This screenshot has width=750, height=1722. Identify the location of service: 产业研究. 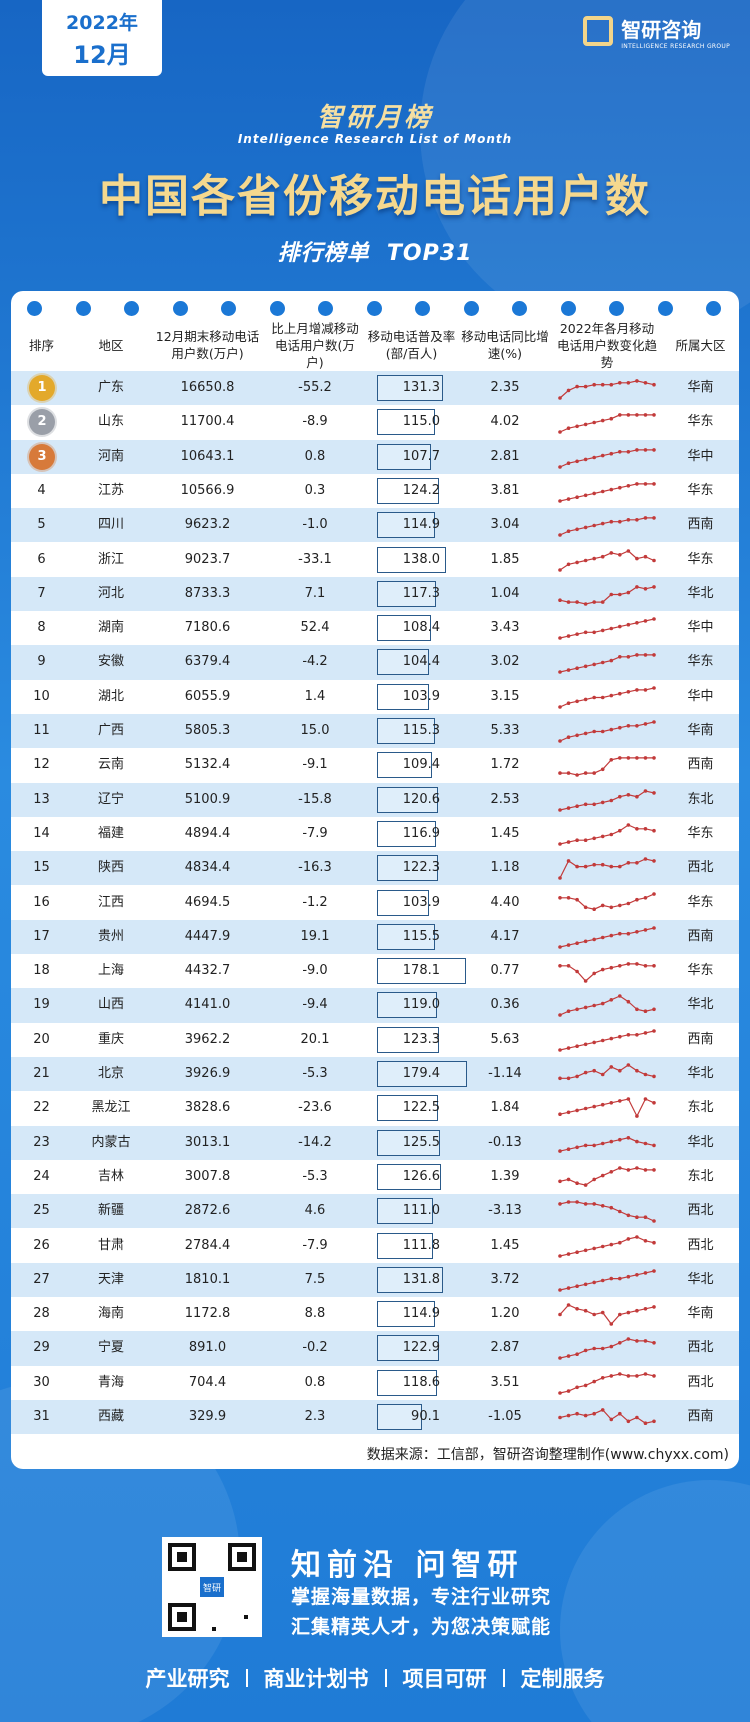
(187, 1679).